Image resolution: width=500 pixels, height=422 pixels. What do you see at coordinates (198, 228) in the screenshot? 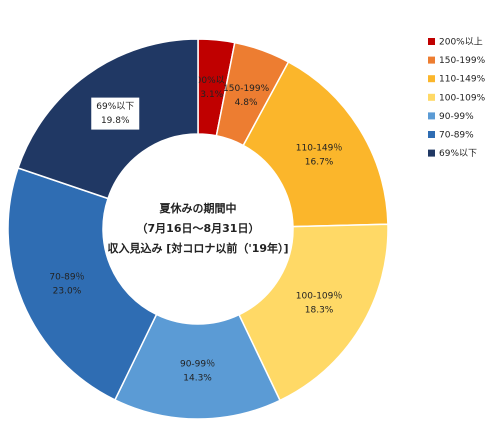
I see `center-text: （7月16日～8月31日）` at bounding box center [198, 228].